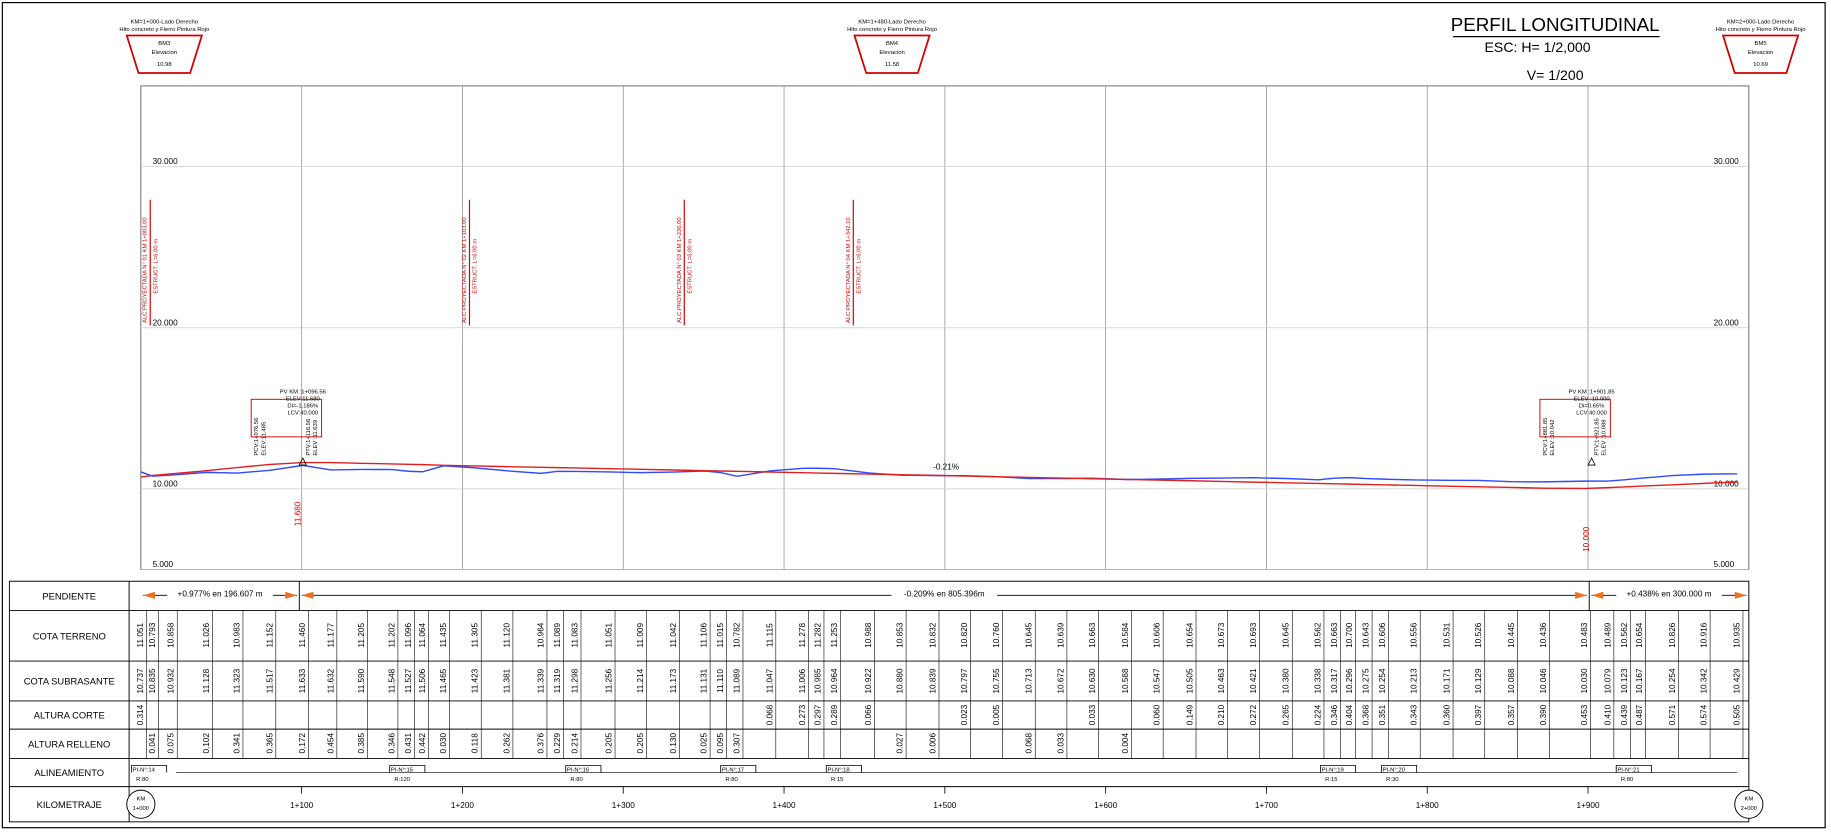  Describe the element at coordinates (141, 809) in the screenshot. I see `km-circle-text: 1+000` at that location.